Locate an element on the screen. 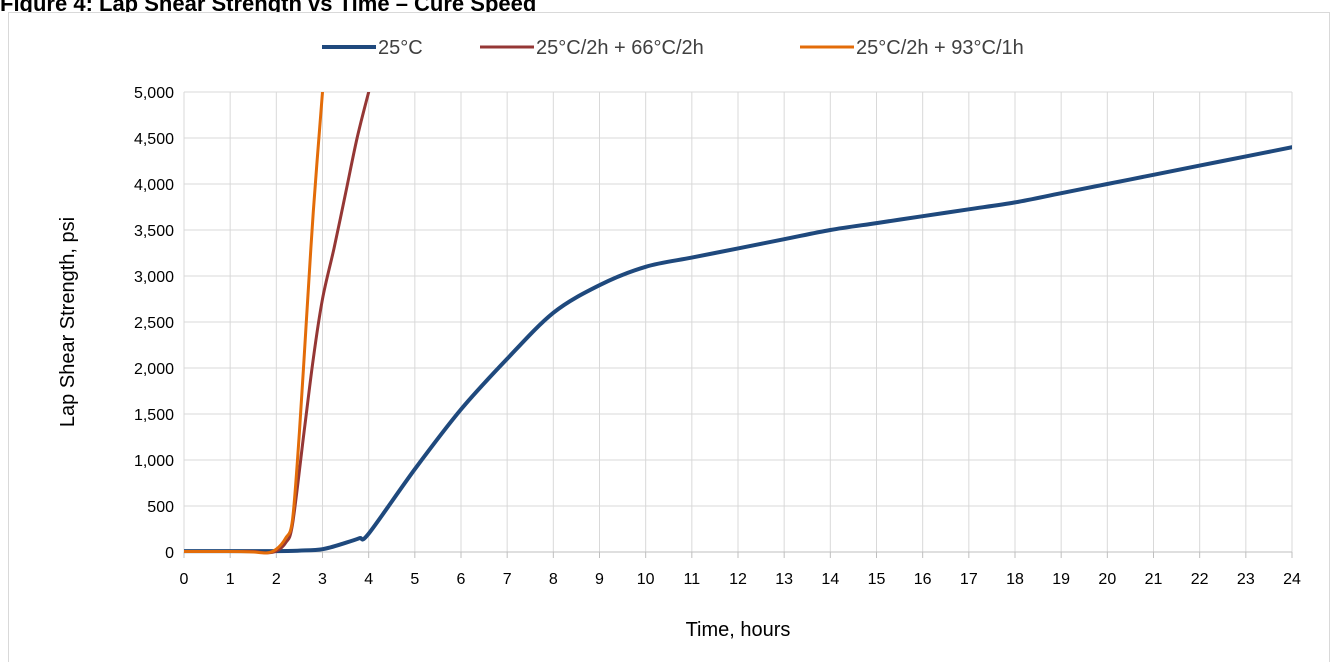  y-tick-label: 500 is located at coordinates (160, 507).